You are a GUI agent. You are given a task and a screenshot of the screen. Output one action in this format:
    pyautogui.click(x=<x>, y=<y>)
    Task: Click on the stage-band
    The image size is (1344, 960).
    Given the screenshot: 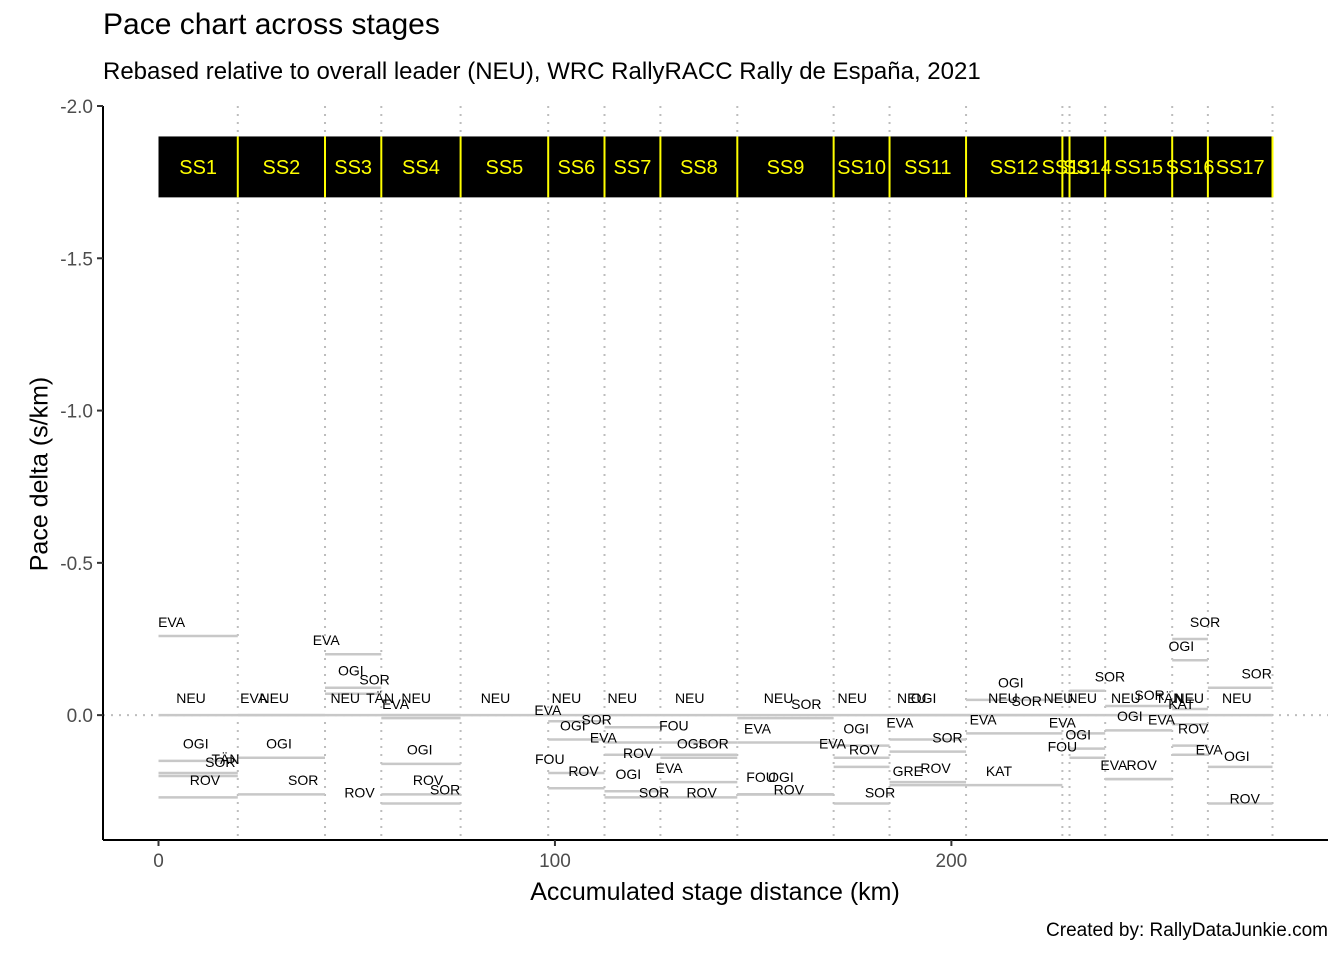 What is the action you would take?
    pyautogui.click(x=715, y=167)
    